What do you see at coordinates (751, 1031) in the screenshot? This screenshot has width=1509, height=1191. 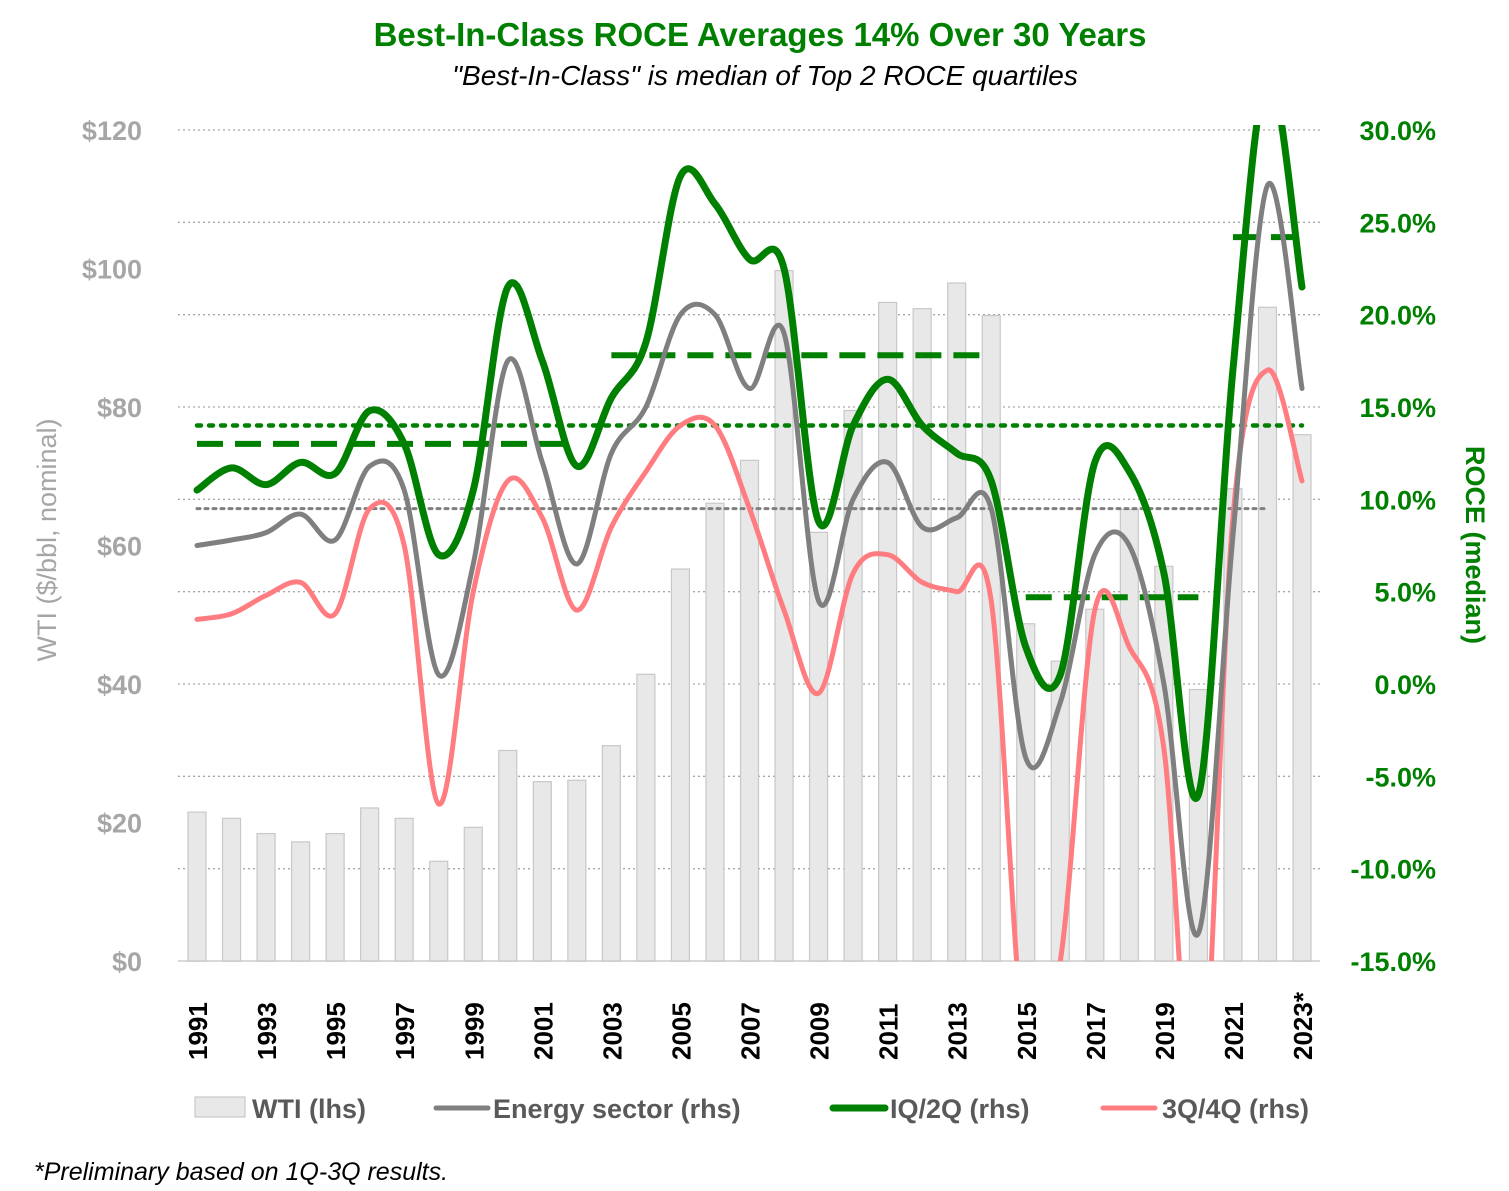 I see `x-tick-label: 2007` at bounding box center [751, 1031].